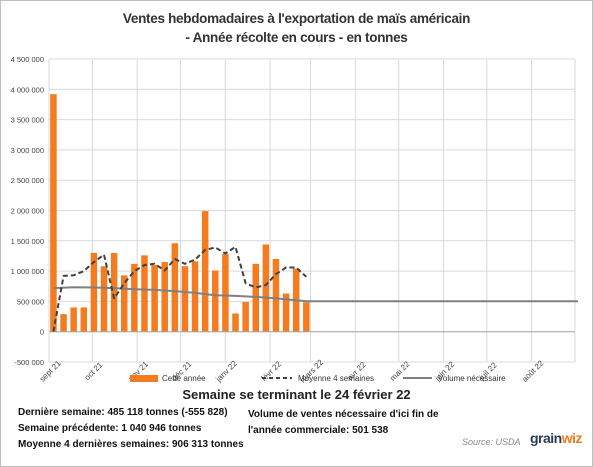 The height and width of the screenshot is (467, 593). What do you see at coordinates (27, 271) in the screenshot?
I see `y-tick-label: 1 000 000` at bounding box center [27, 271].